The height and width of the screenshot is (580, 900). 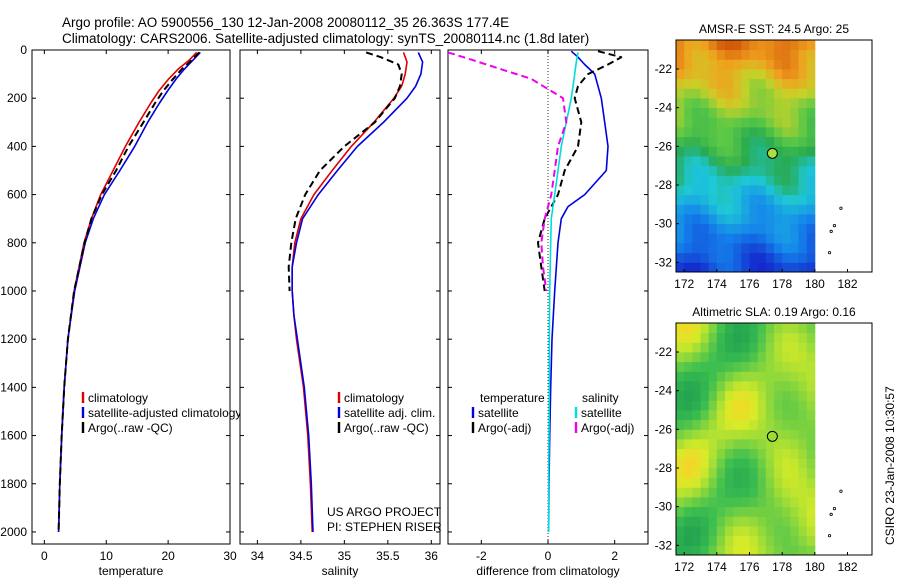 I want to click on temperature-xtick-label: 0, so click(x=44, y=556).